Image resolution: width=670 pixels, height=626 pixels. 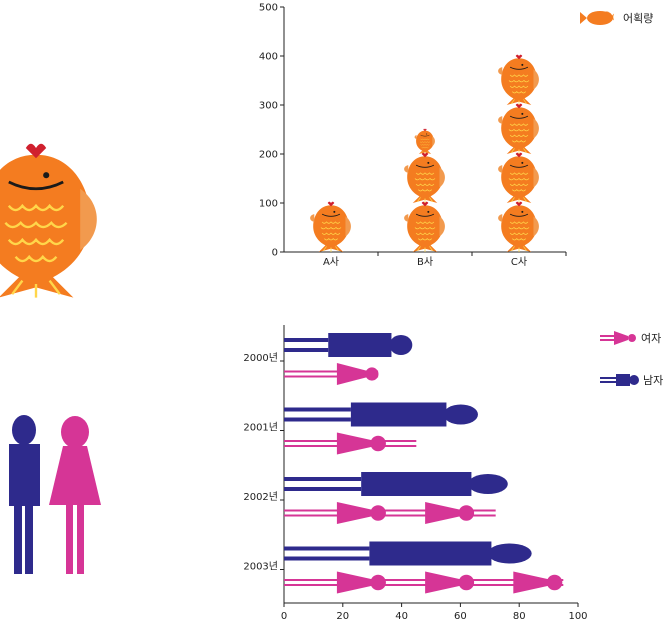 I want to click on category-label: B사, so click(x=425, y=262).